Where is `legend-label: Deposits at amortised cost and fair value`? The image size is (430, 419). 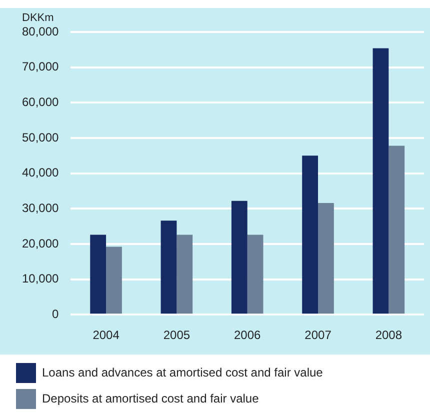
legend-label: Deposits at amortised cost and fair value is located at coordinates (151, 398).